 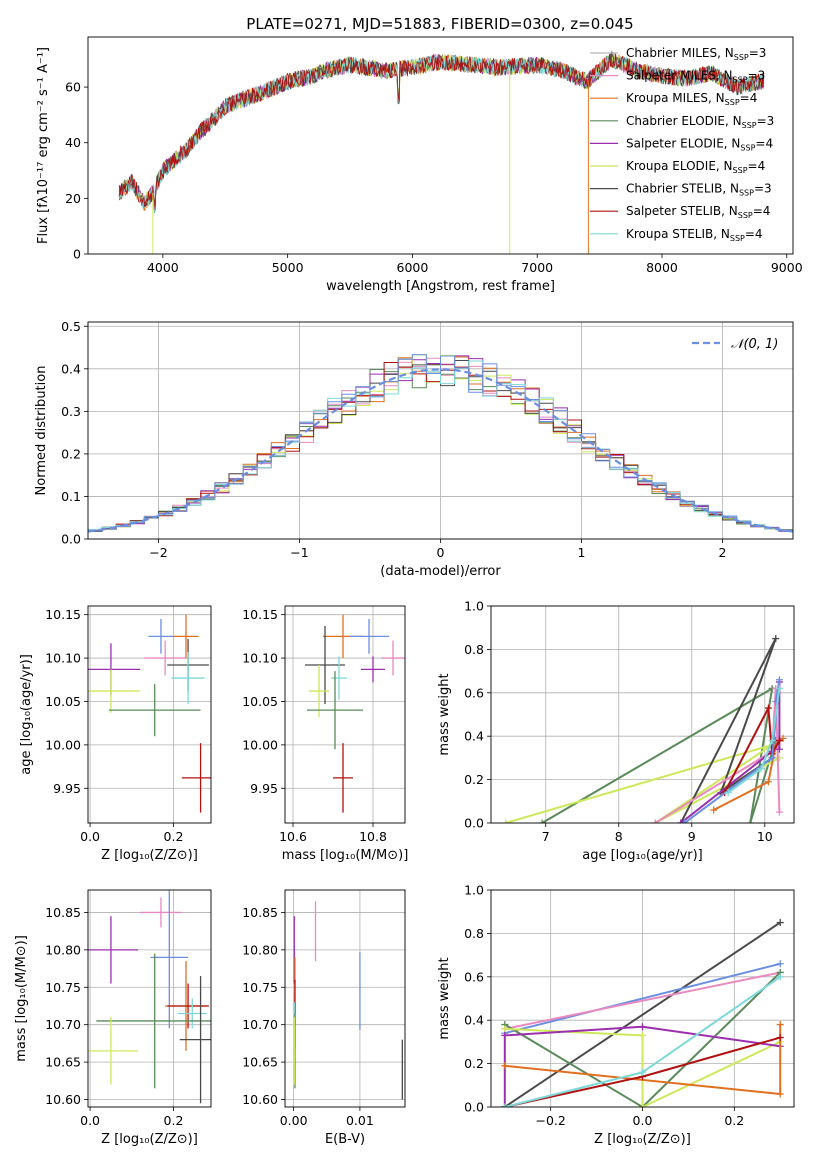 I want to click on legend-entry: Chabrier MILES, NSSP=3, so click(x=696, y=54).